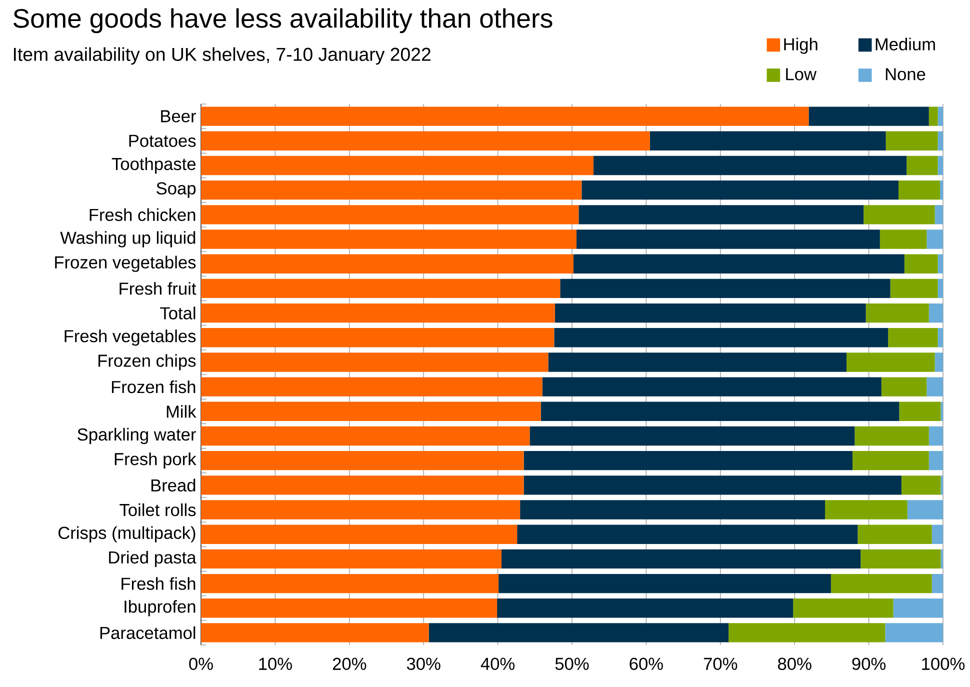 Image resolution: width=970 pixels, height=687 pixels. Describe the element at coordinates (158, 509) in the screenshot. I see `y-tick-label: Toilet rolls` at that location.